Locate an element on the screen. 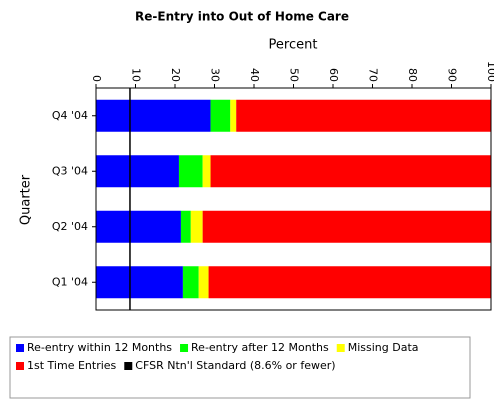 This screenshot has width=494, height=401. x-tick-label: 90 is located at coordinates (452, 75).